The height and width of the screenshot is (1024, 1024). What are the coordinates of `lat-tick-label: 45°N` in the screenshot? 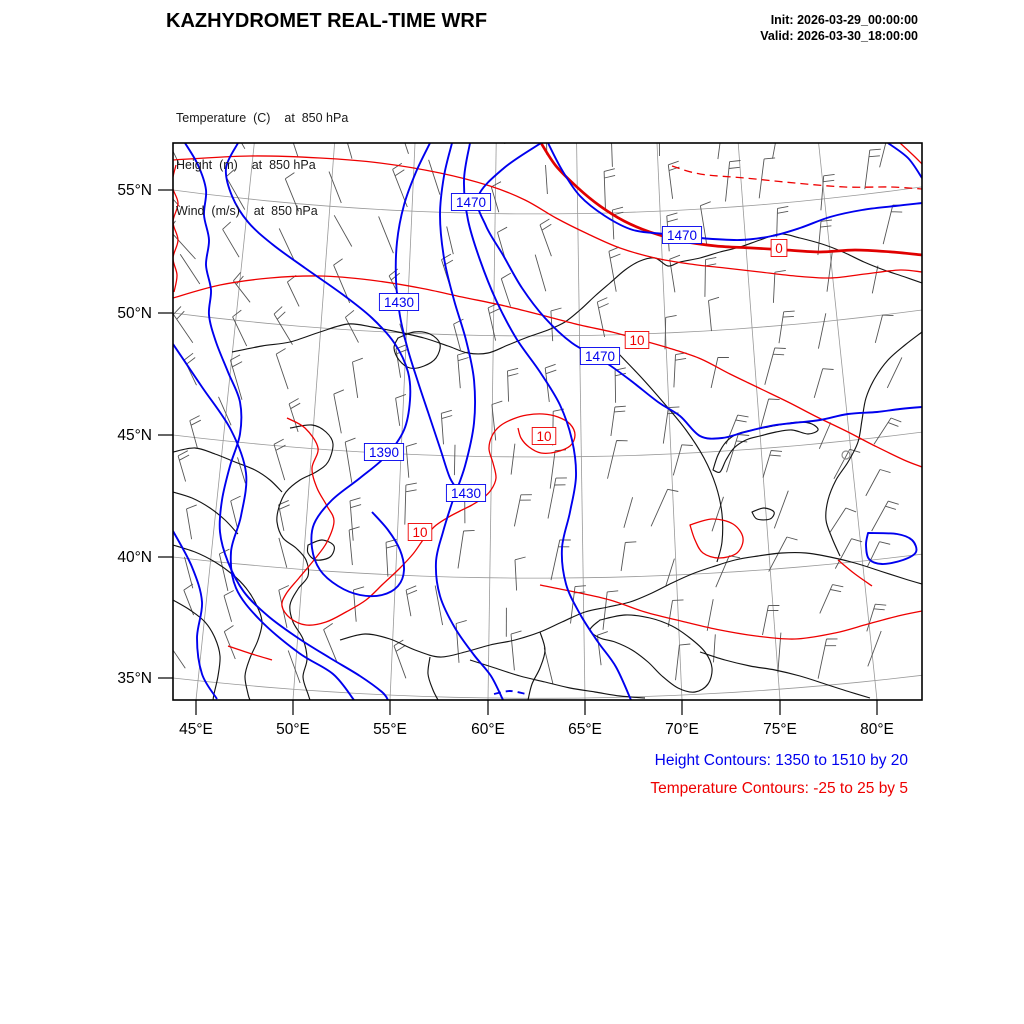 It's located at (134, 435).